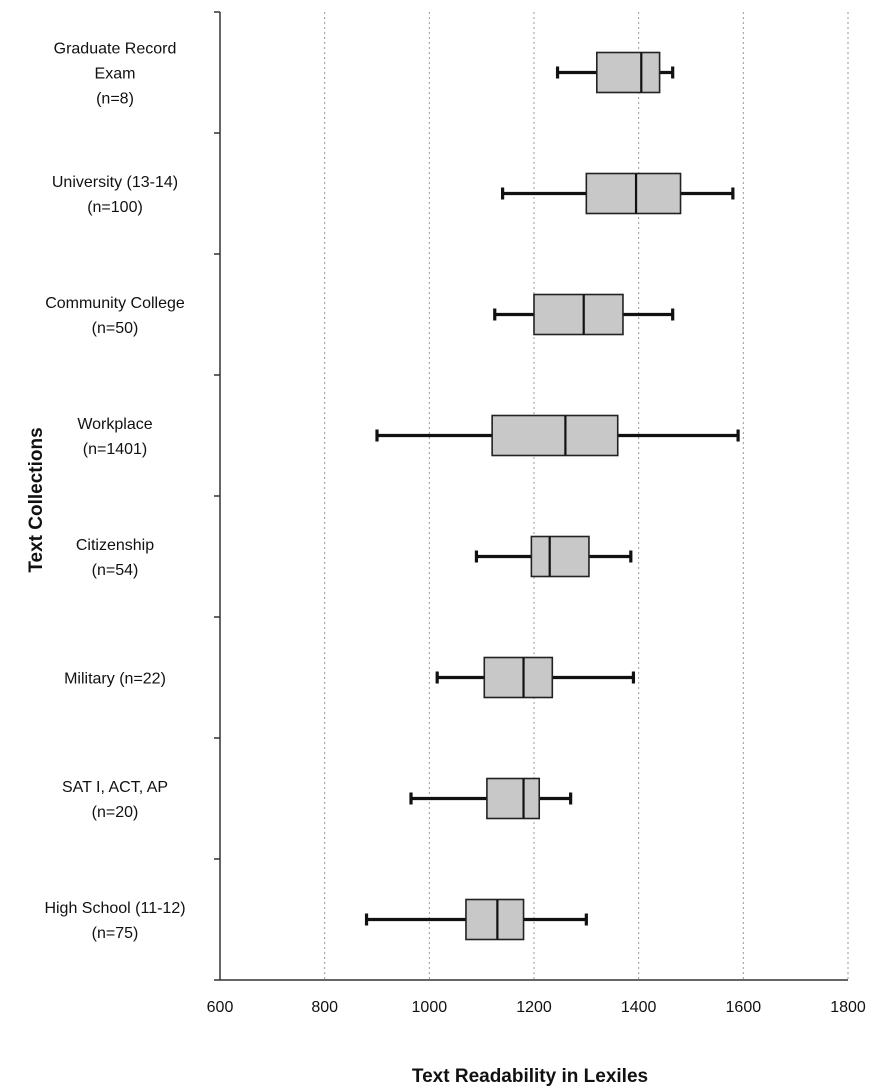 Image resolution: width=879 pixels, height=1088 pixels. I want to click on x-tick-label: 800, so click(324, 1007).